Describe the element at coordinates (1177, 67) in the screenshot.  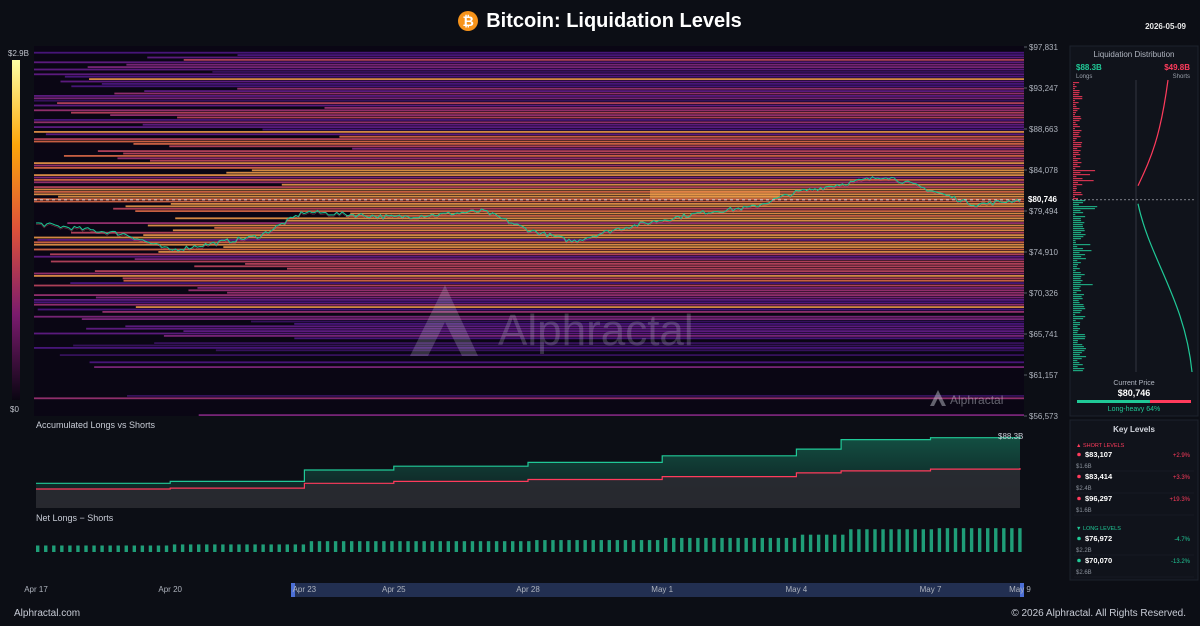
I see `shorts-total: $49.8B` at that location.